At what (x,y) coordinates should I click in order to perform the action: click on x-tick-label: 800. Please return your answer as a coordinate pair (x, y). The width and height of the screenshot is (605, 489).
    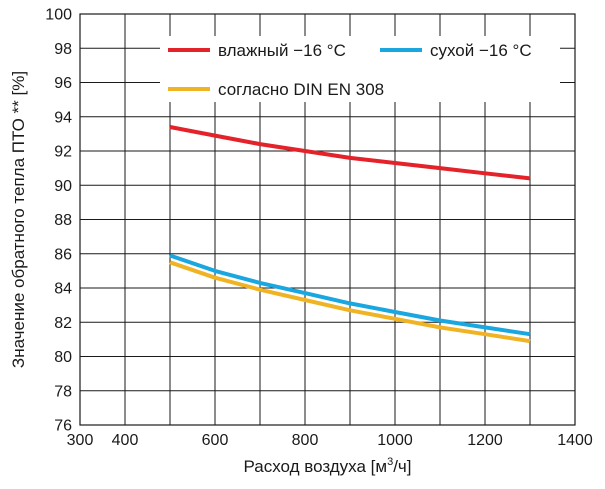
    Looking at the image, I should click on (305, 440).